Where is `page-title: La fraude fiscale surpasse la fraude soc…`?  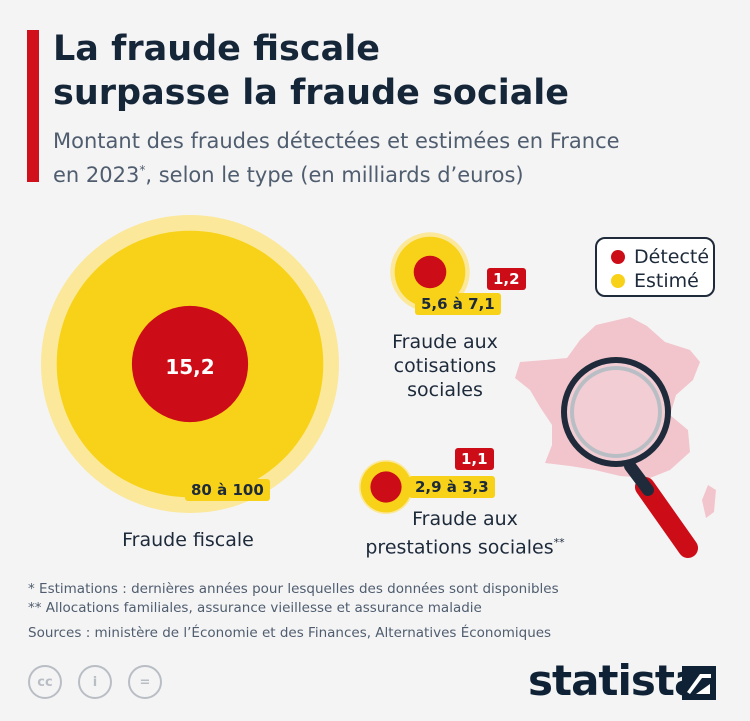 page-title: La fraude fiscale surpasse la fraude soc… is located at coordinates (393, 71).